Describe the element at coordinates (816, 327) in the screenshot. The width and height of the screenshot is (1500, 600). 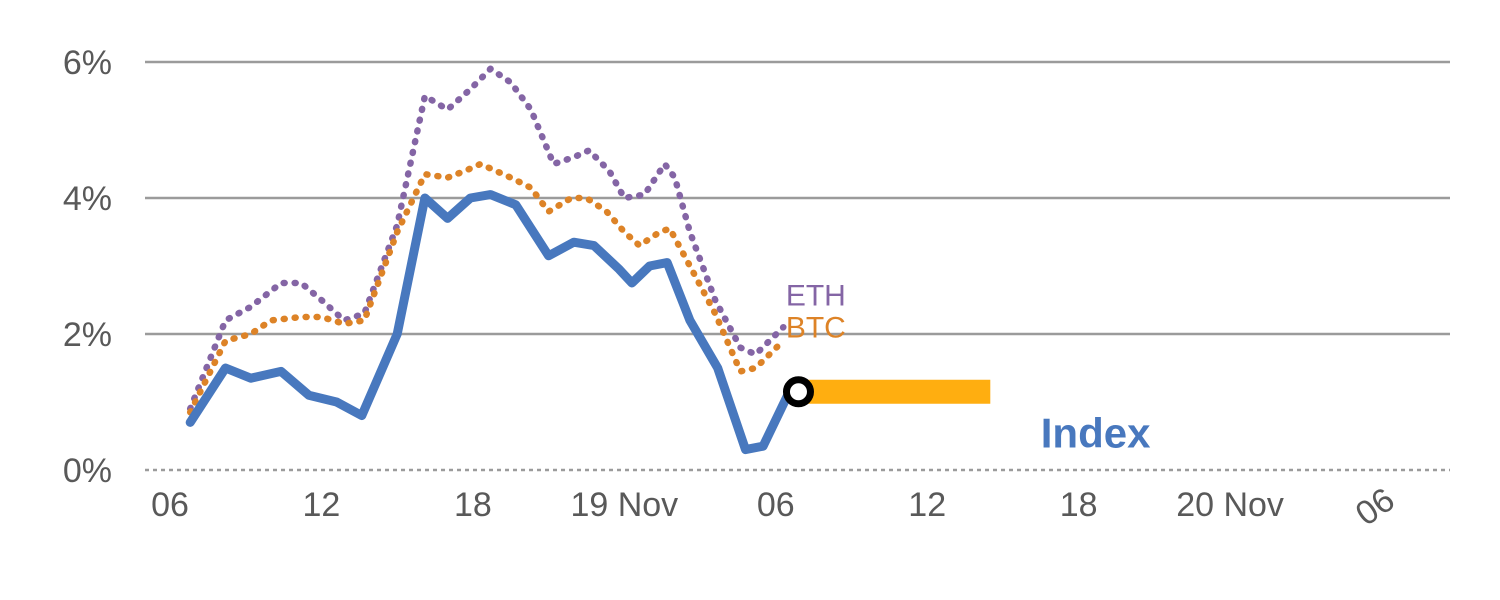
I see `series-label-btc: BTC` at that location.